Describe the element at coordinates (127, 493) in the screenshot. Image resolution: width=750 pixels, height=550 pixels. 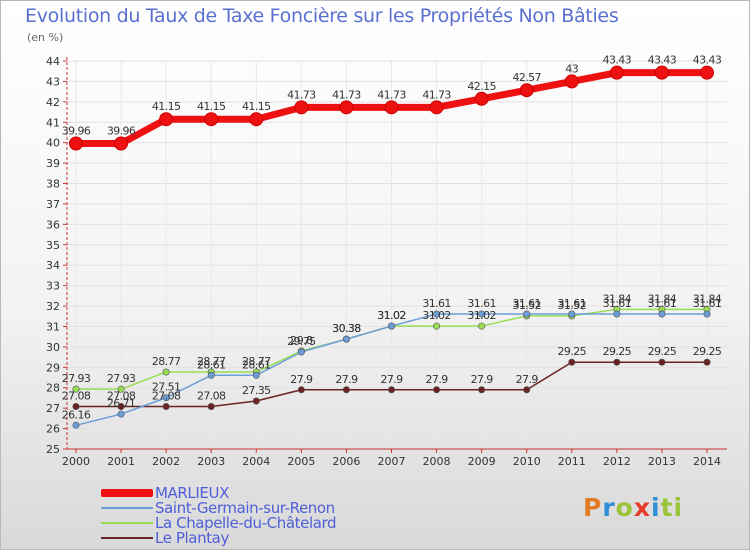
I see `legend-swatch-marlieux` at that location.